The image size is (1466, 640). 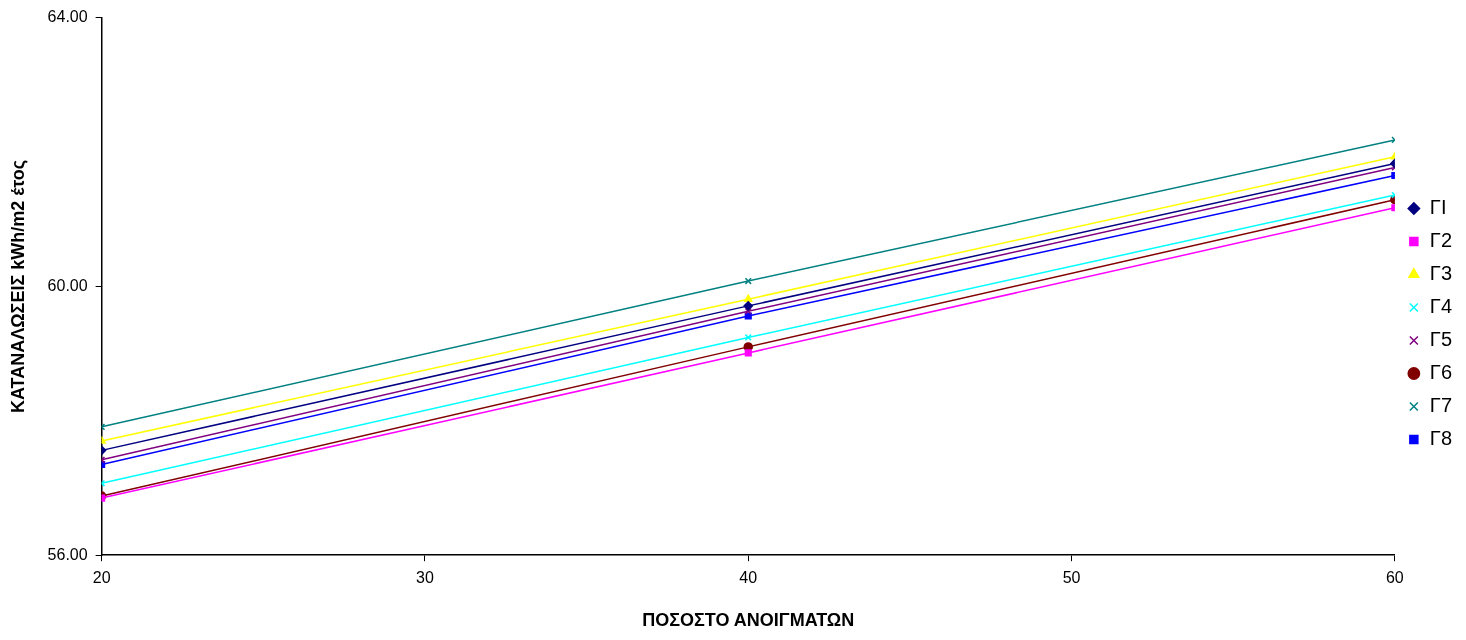 What do you see at coordinates (1071, 578) in the screenshot?
I see `x-tick-label: 50` at bounding box center [1071, 578].